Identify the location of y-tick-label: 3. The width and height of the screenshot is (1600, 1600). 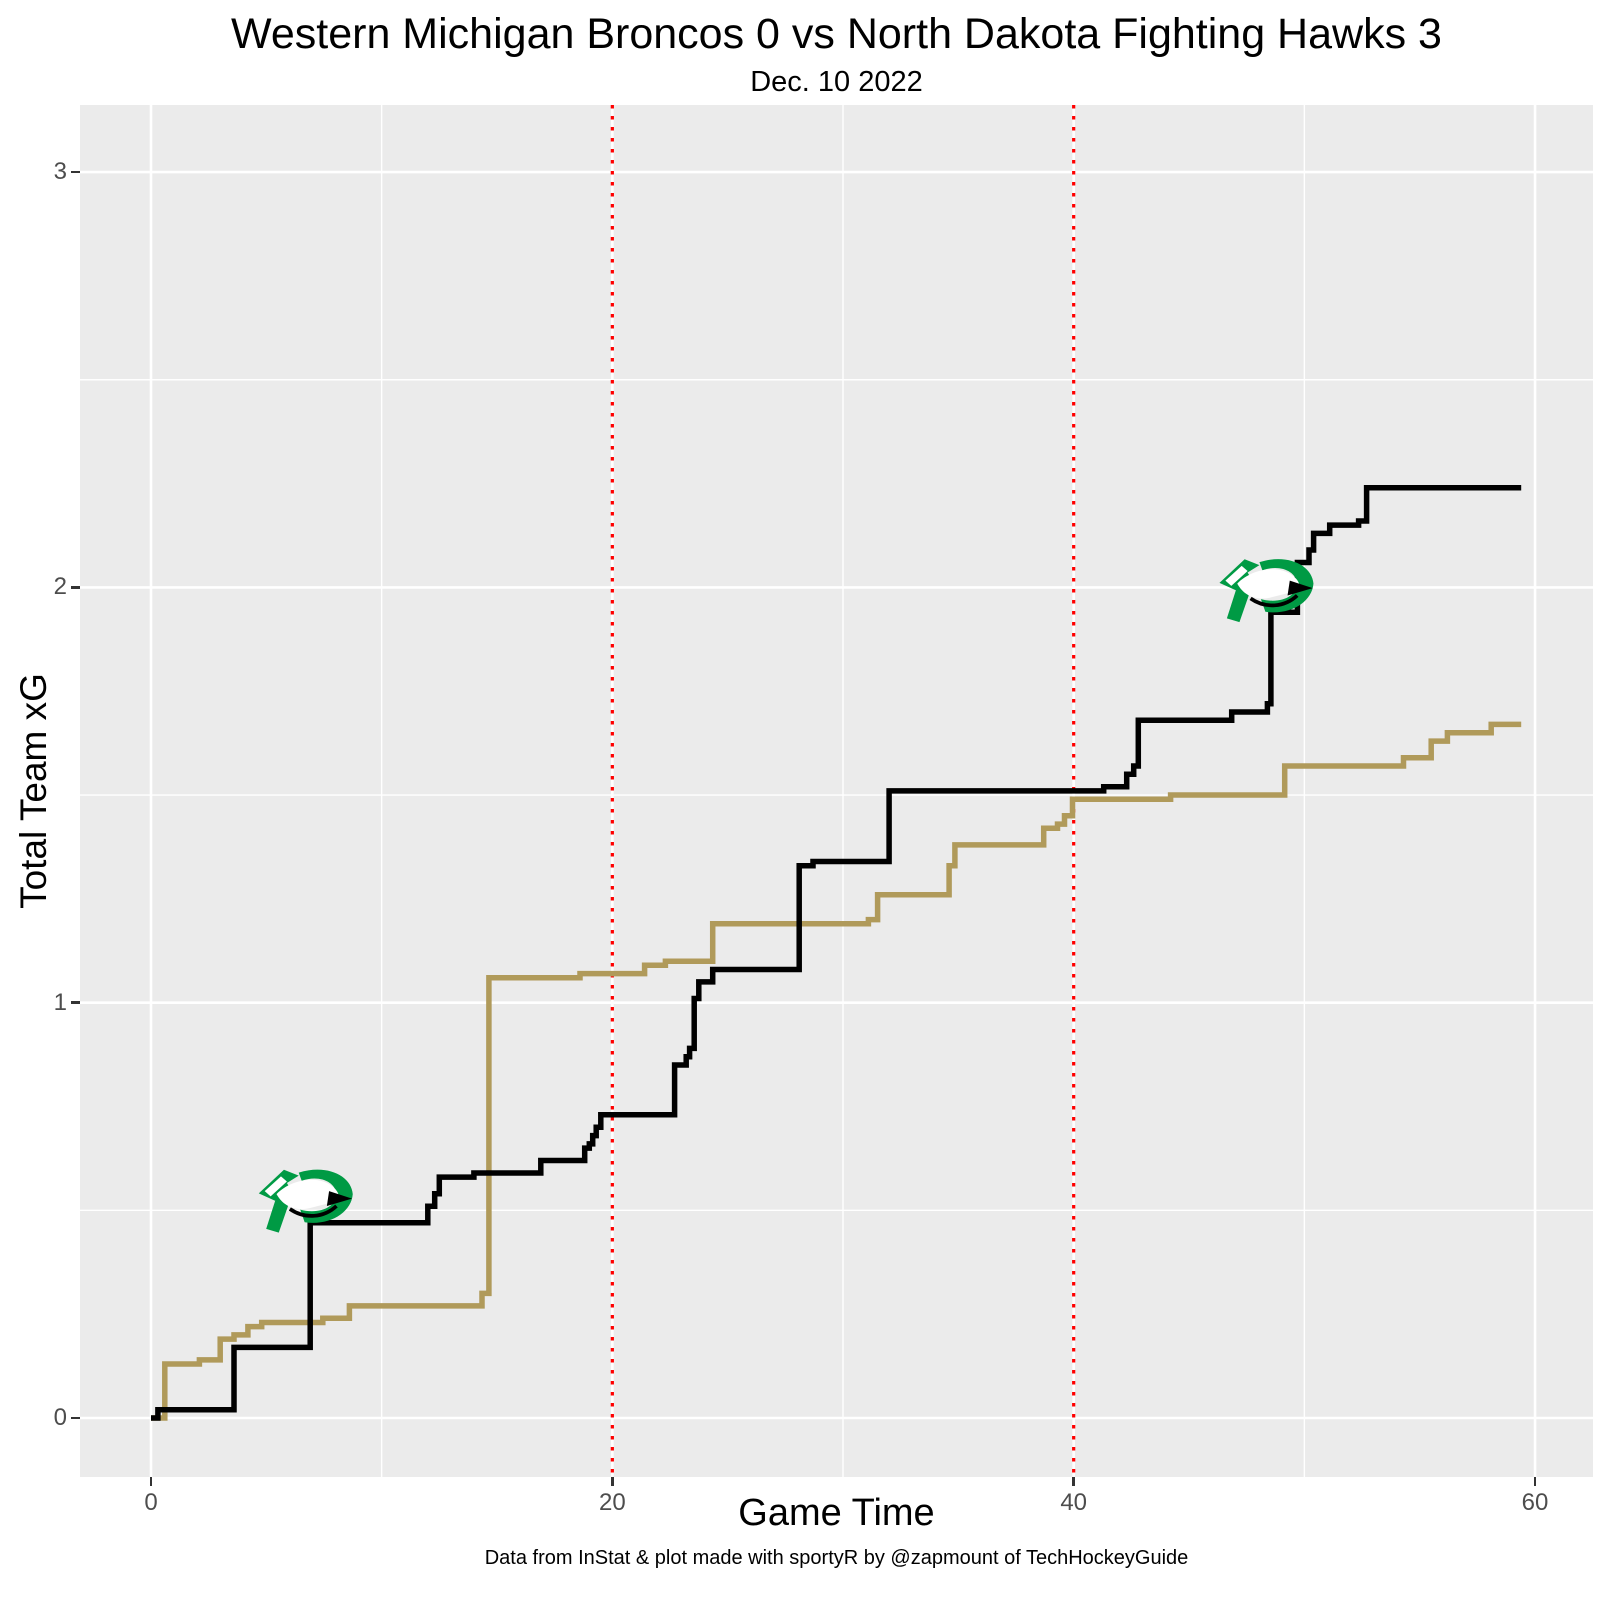
(60, 172).